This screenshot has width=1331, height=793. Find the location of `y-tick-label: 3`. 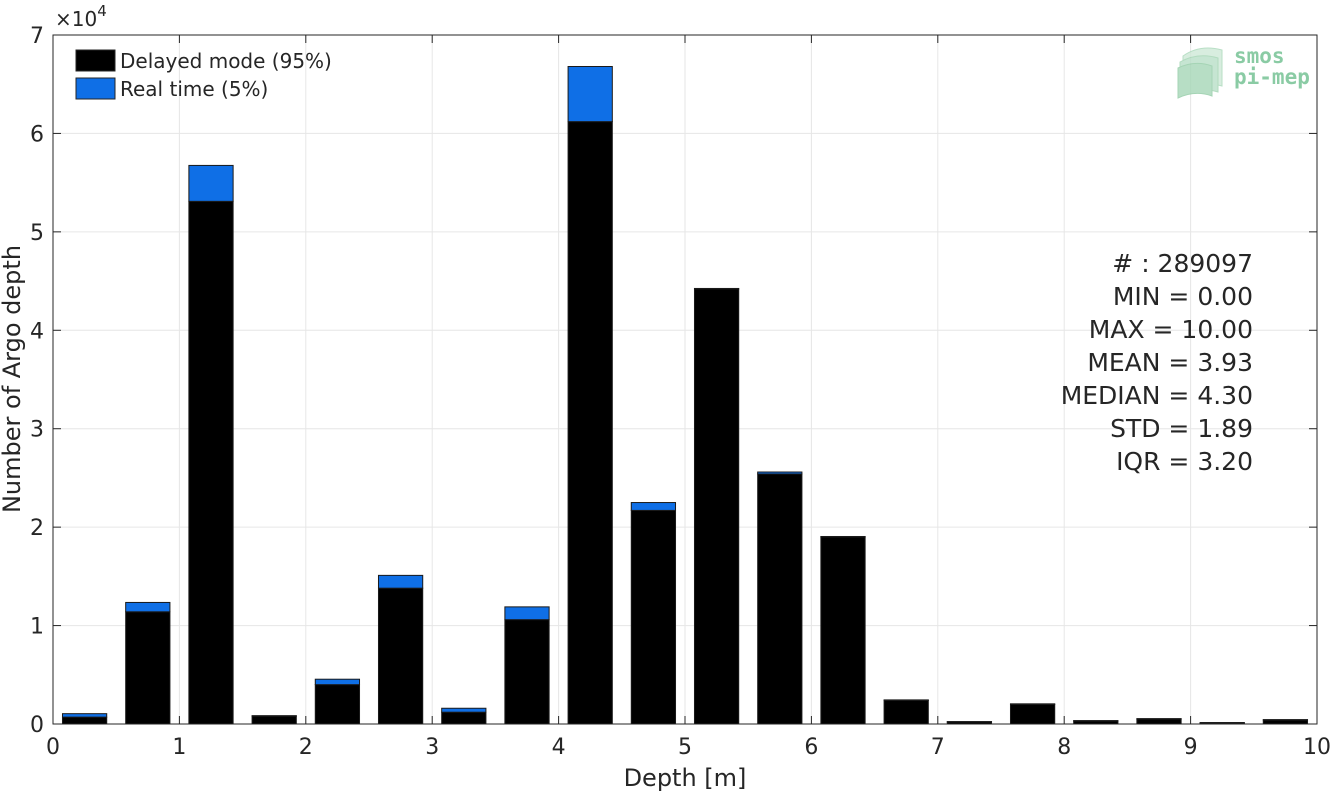

y-tick-label: 3 is located at coordinates (37, 430).